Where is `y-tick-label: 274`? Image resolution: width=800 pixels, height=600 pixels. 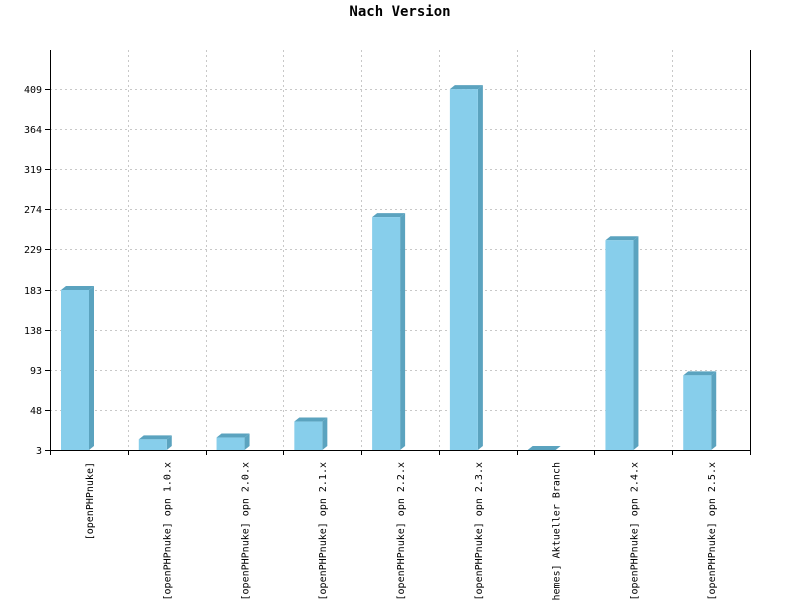 y-tick-label: 274 is located at coordinates (33, 210).